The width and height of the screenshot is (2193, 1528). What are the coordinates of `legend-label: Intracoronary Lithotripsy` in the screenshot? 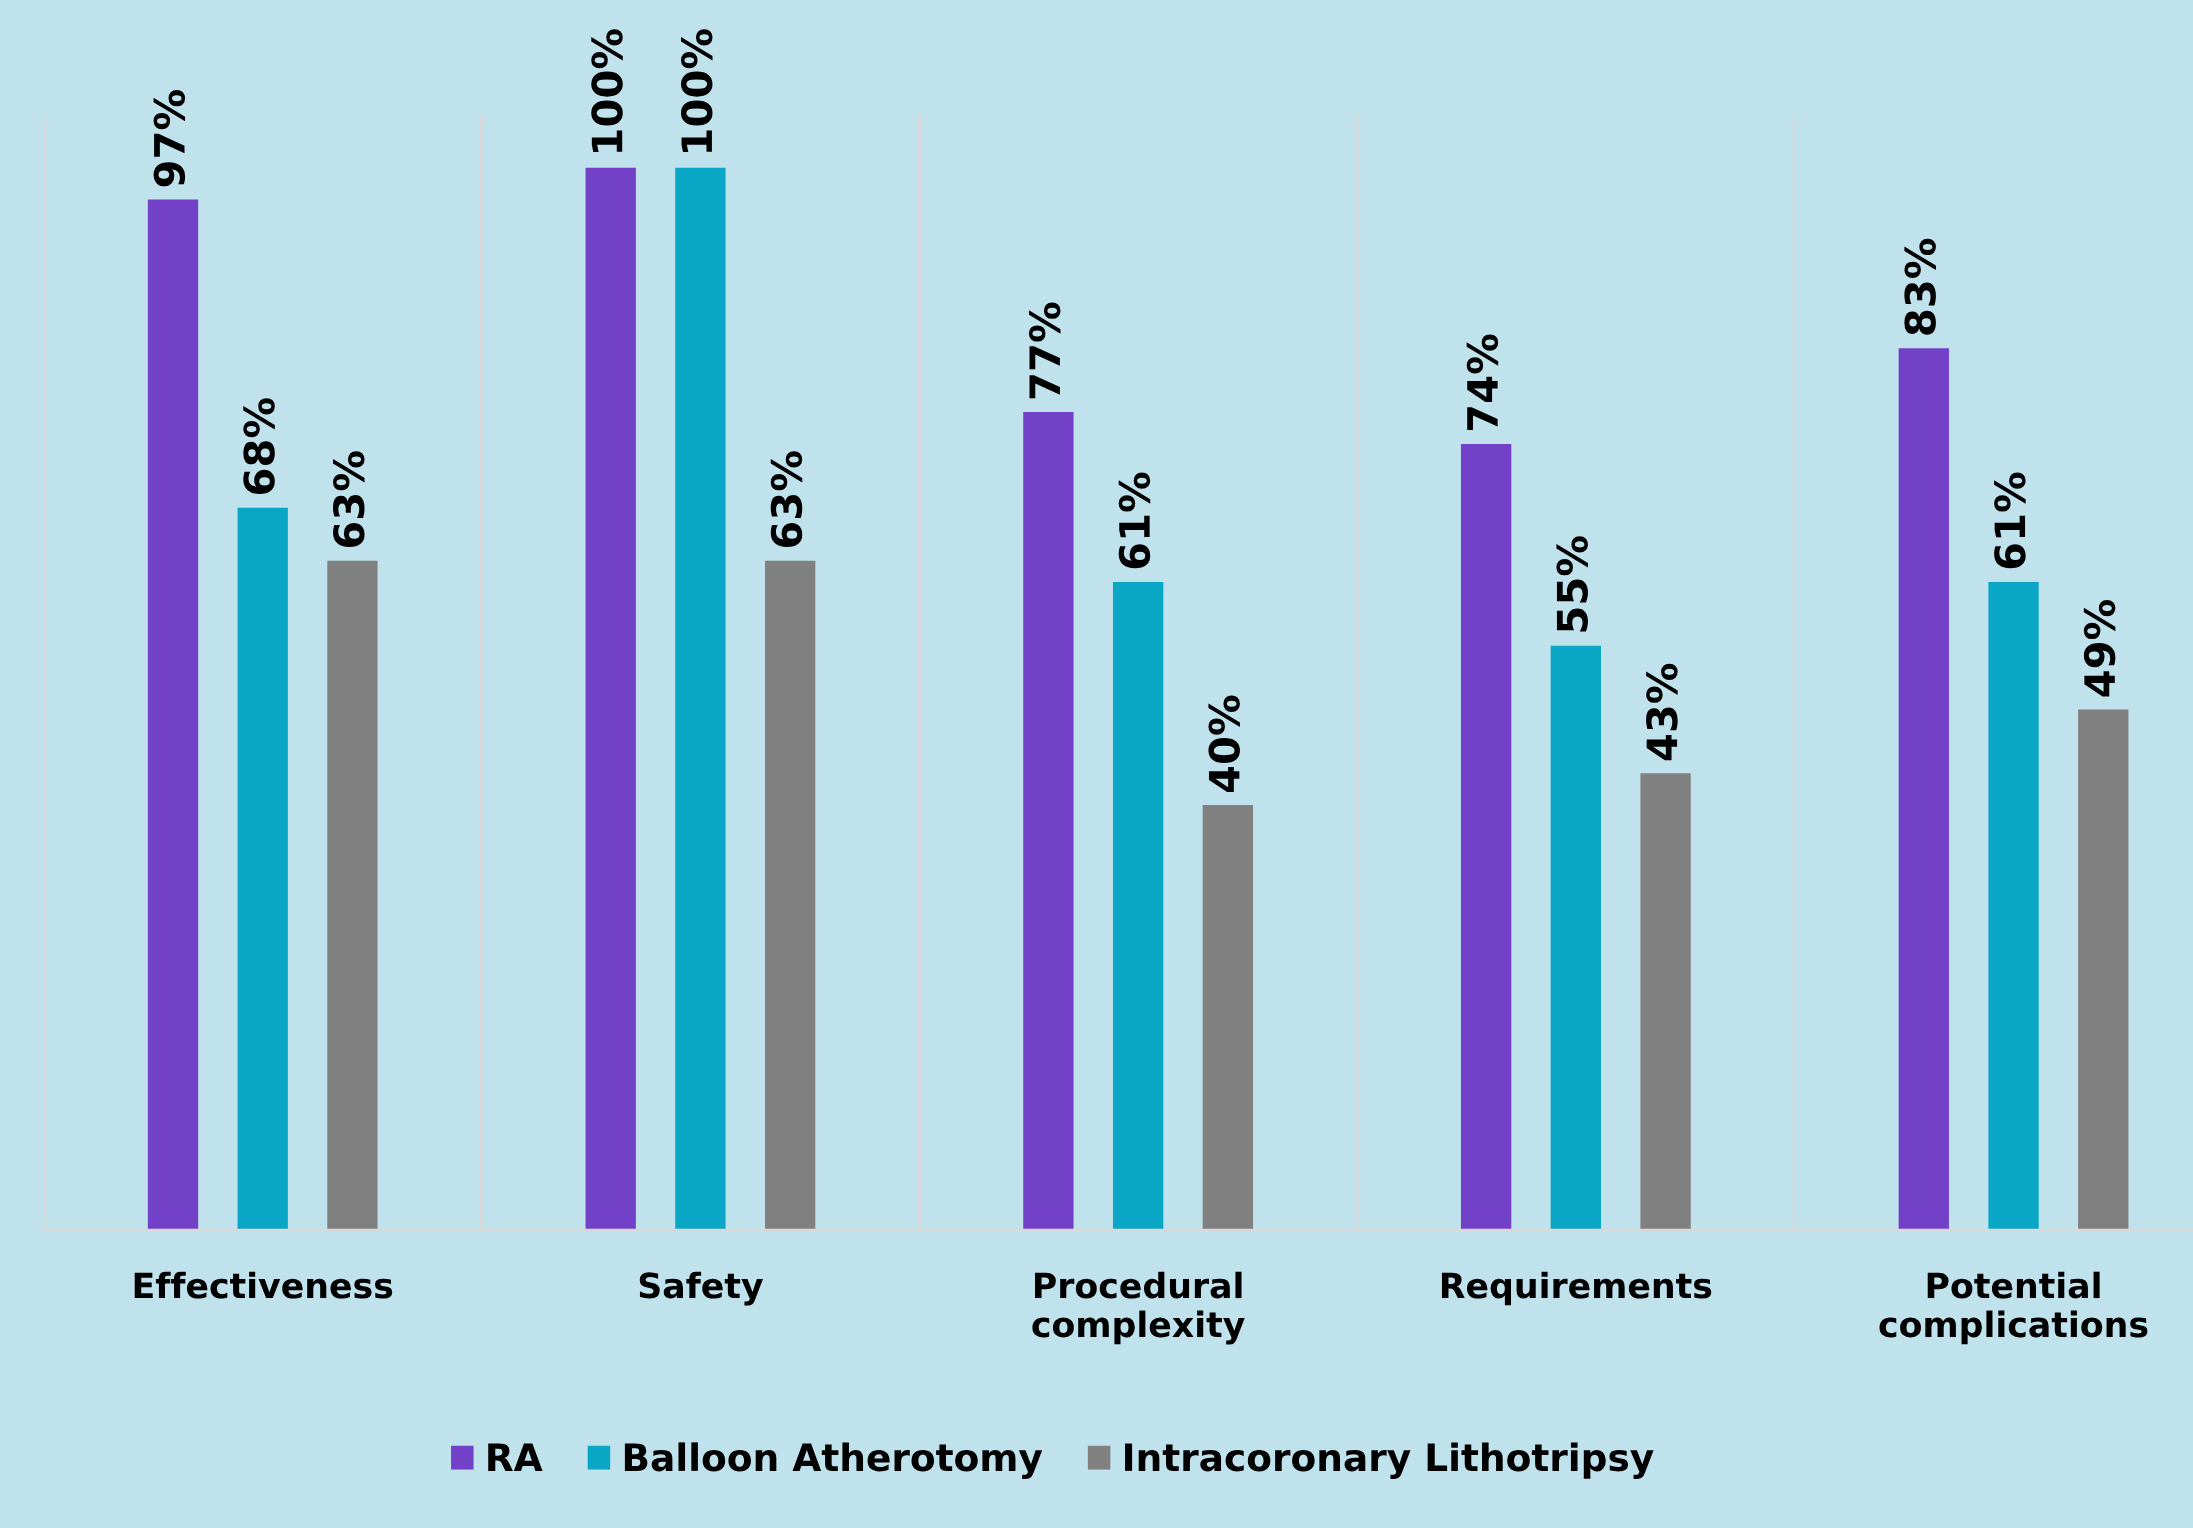 It's located at (1389, 1460).